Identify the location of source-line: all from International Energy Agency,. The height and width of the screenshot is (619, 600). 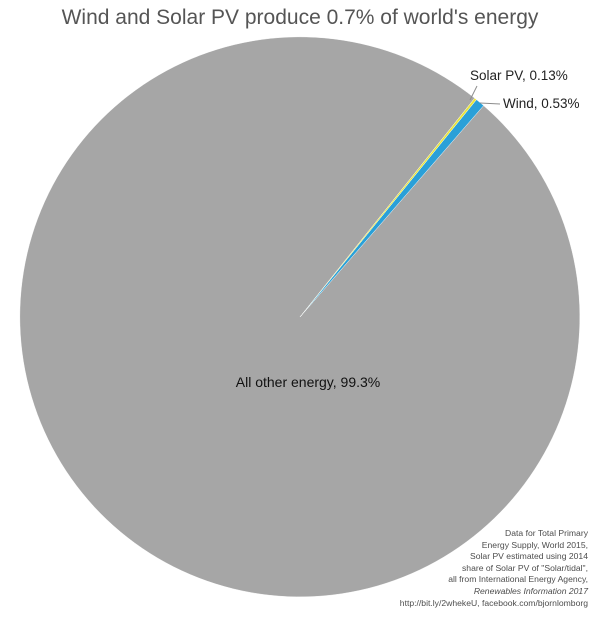
(518, 579).